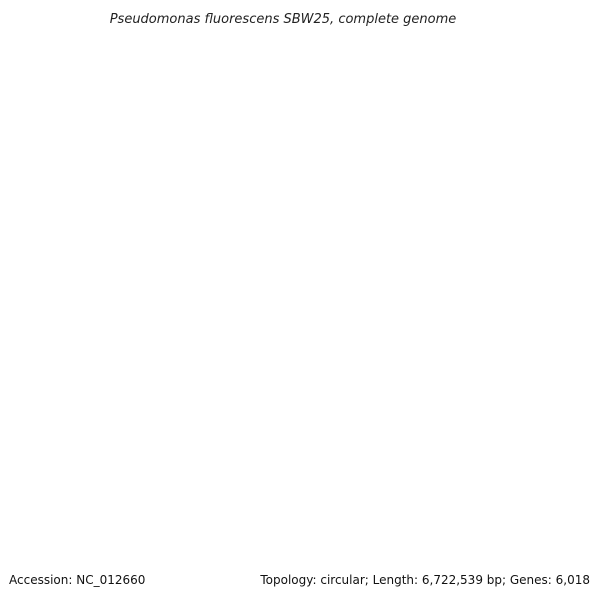 The image size is (600, 600). What do you see at coordinates (77, 580) in the screenshot?
I see `accession-text: Accession: NC_012660` at bounding box center [77, 580].